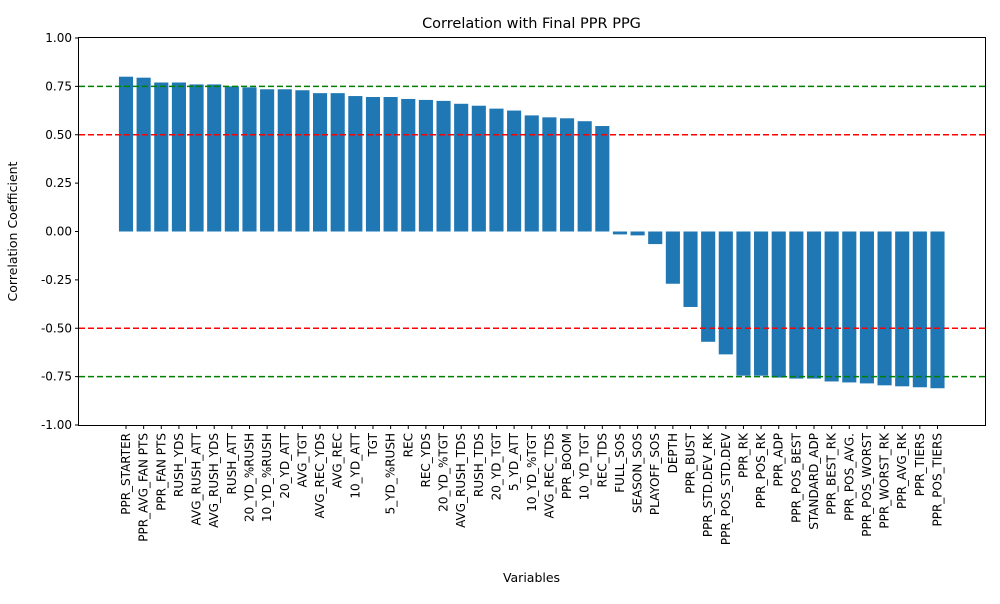 The width and height of the screenshot is (1000, 604). I want to click on x-tick-label-36: PPR_RK, so click(743, 455).